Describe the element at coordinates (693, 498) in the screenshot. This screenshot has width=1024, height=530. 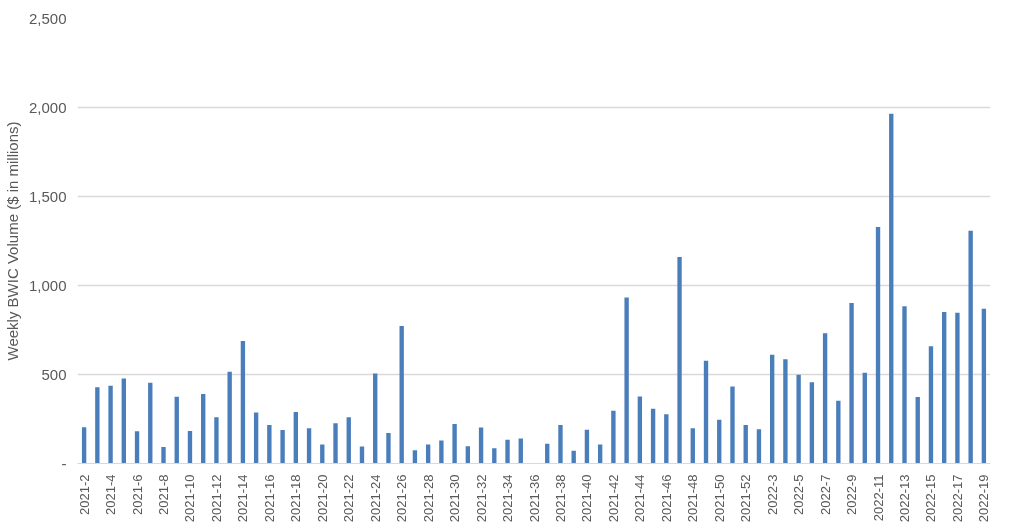
I see `x-tick-label: 2021-48` at that location.